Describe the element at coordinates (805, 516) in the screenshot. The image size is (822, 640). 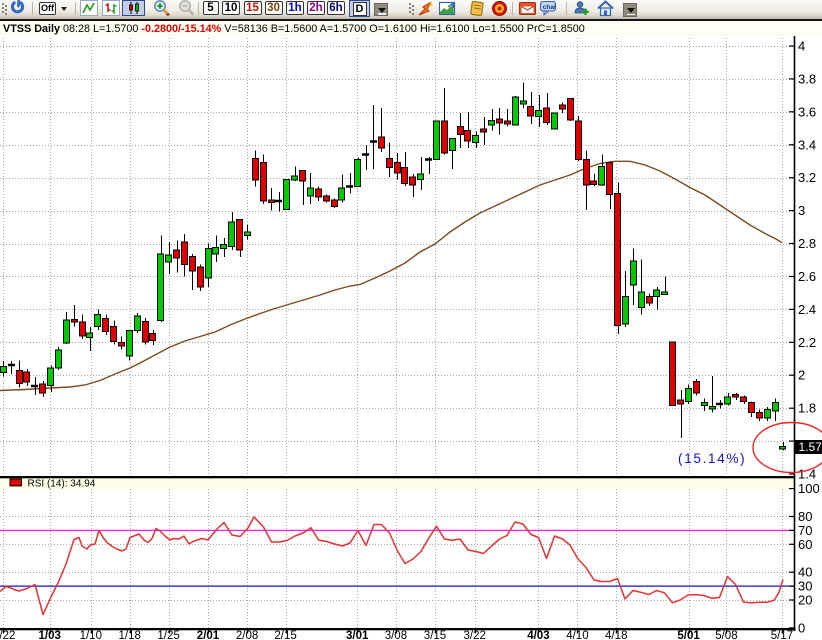
I see `svg-text: 80` at that location.